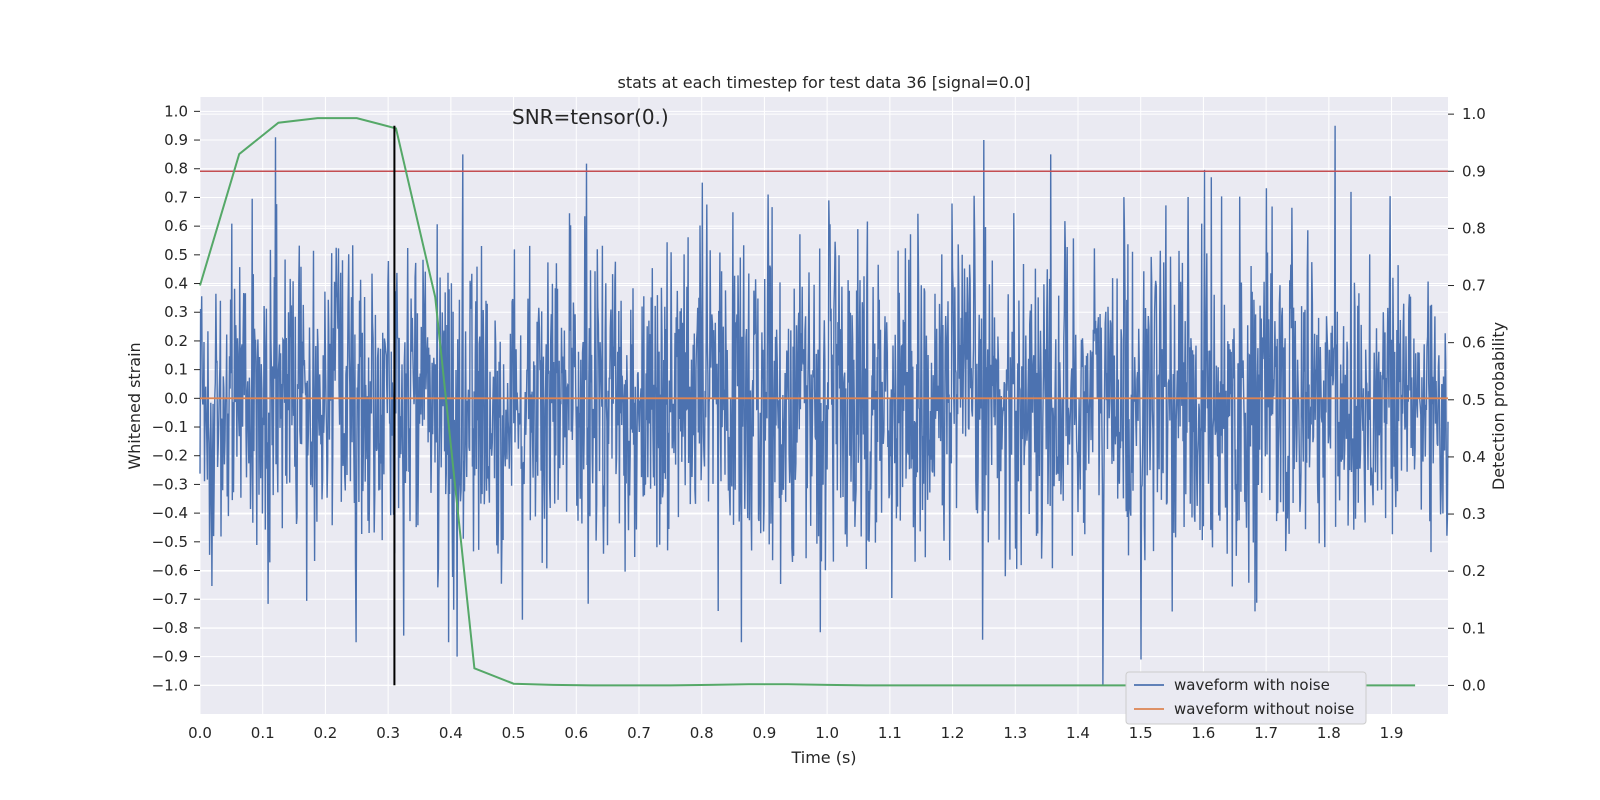  Describe the element at coordinates (176, 140) in the screenshot. I see `y-tick-label: 0.9` at that location.